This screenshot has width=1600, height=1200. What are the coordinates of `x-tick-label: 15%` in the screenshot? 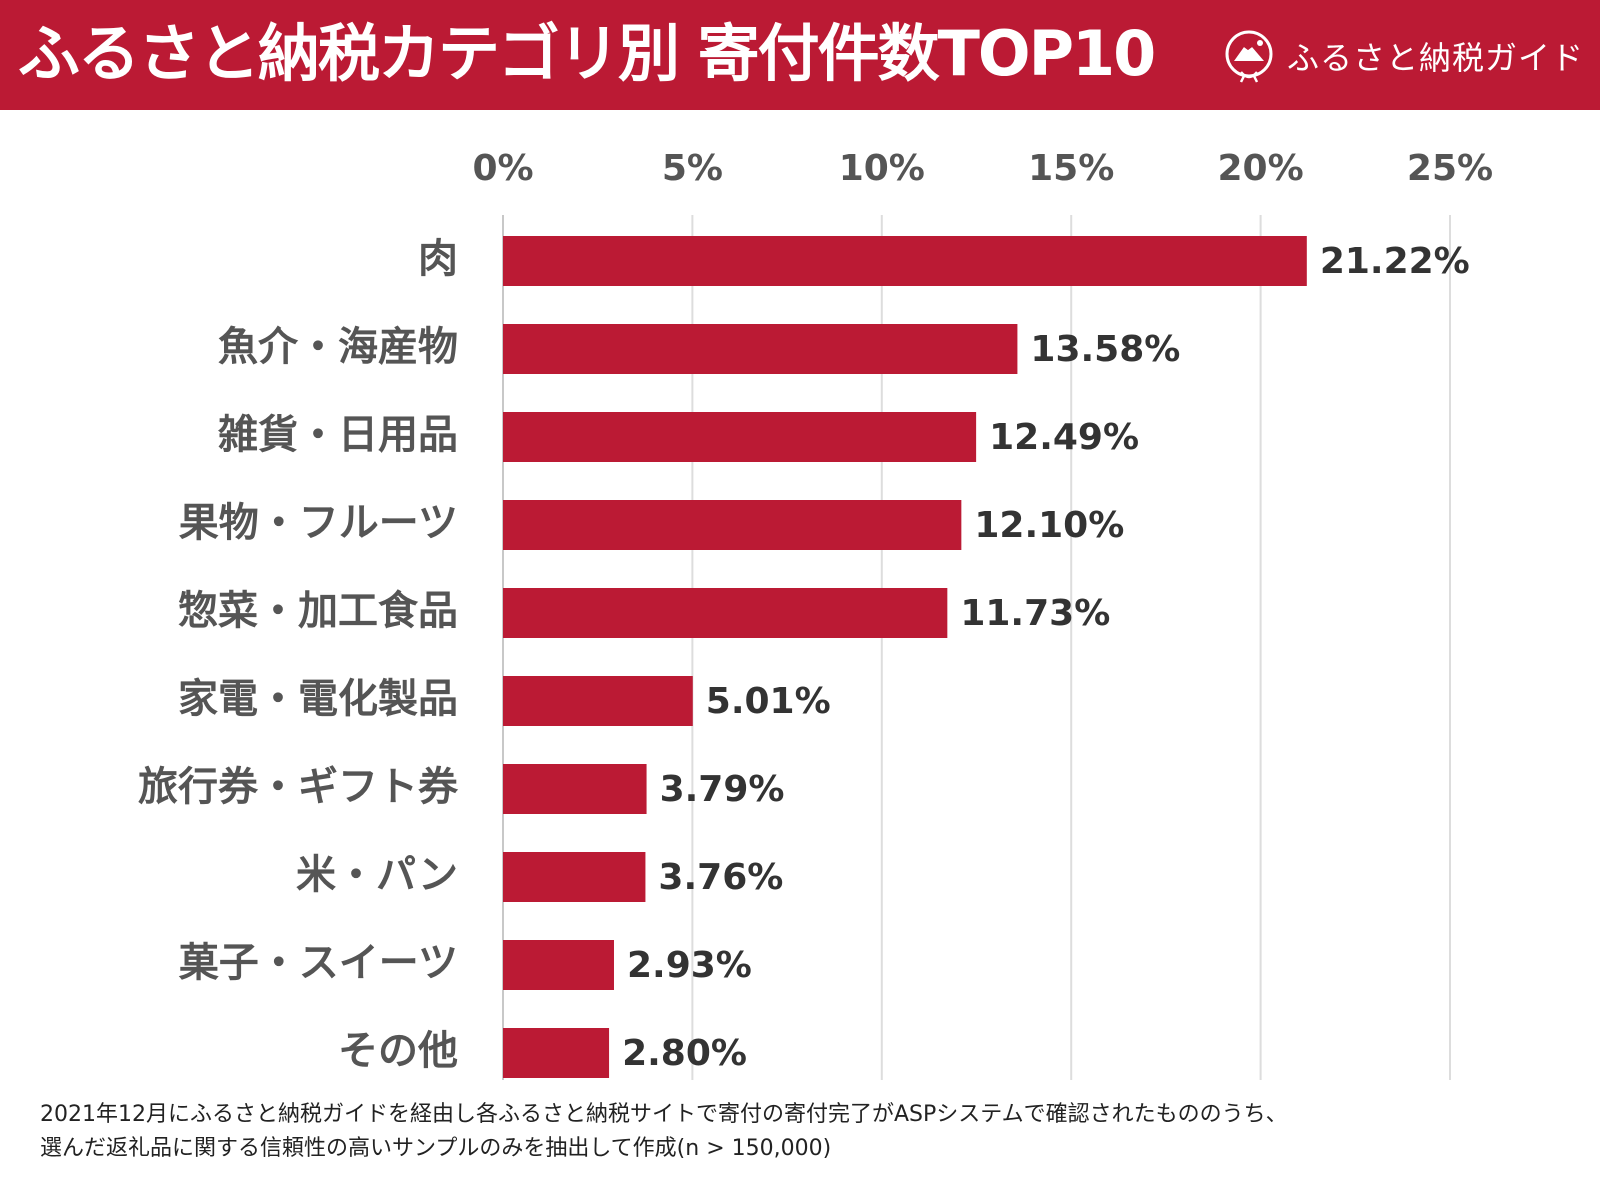 It's located at (1071, 168).